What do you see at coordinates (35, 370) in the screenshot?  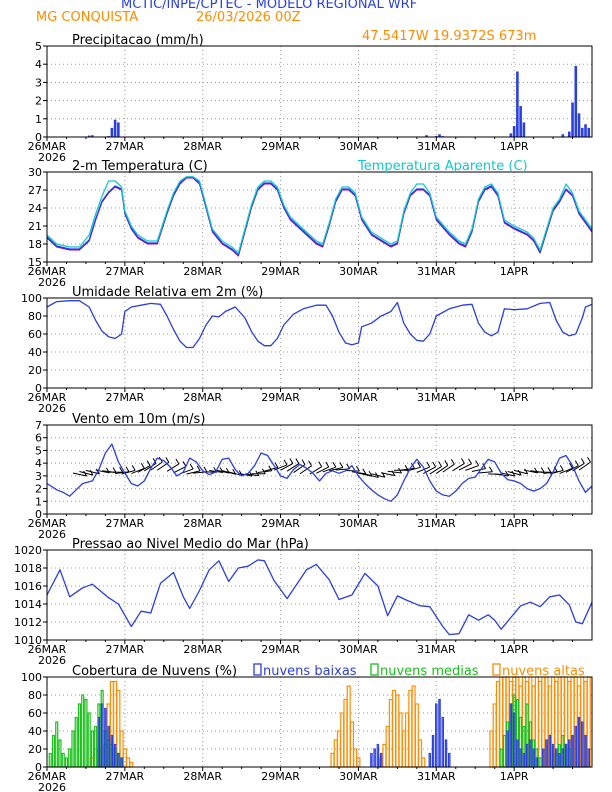 I see `rh-ytick-label: 20` at bounding box center [35, 370].